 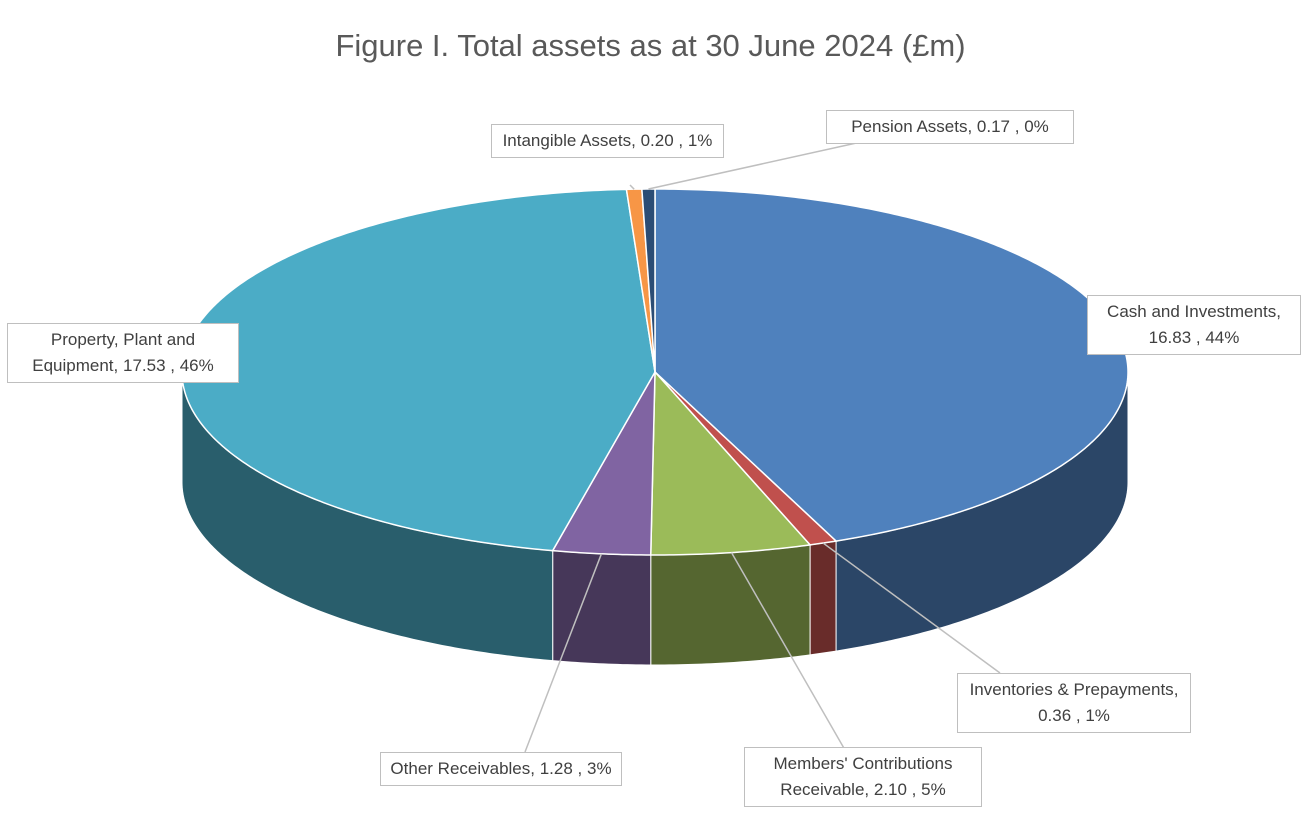 I want to click on label-name: Other Receivables, so click(x=460, y=768).